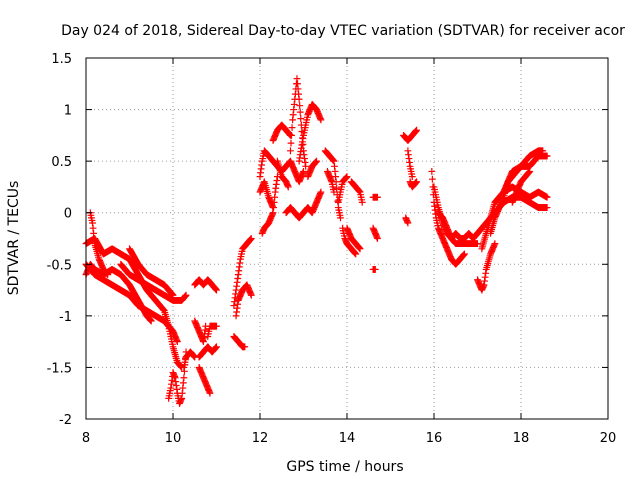 The image size is (640, 480). What do you see at coordinates (260, 438) in the screenshot?
I see `x-tick-label: 12` at bounding box center [260, 438].